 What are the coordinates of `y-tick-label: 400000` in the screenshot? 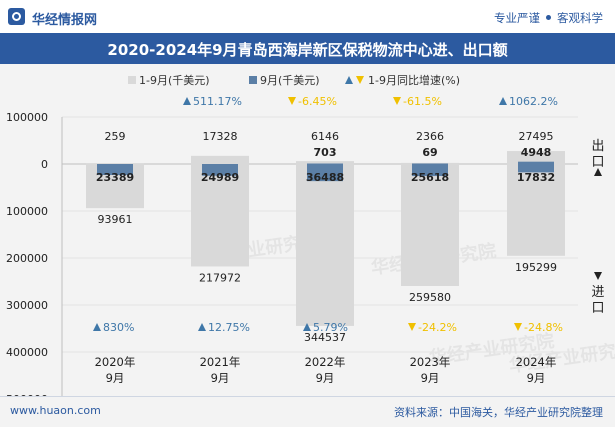 It's located at (27, 352).